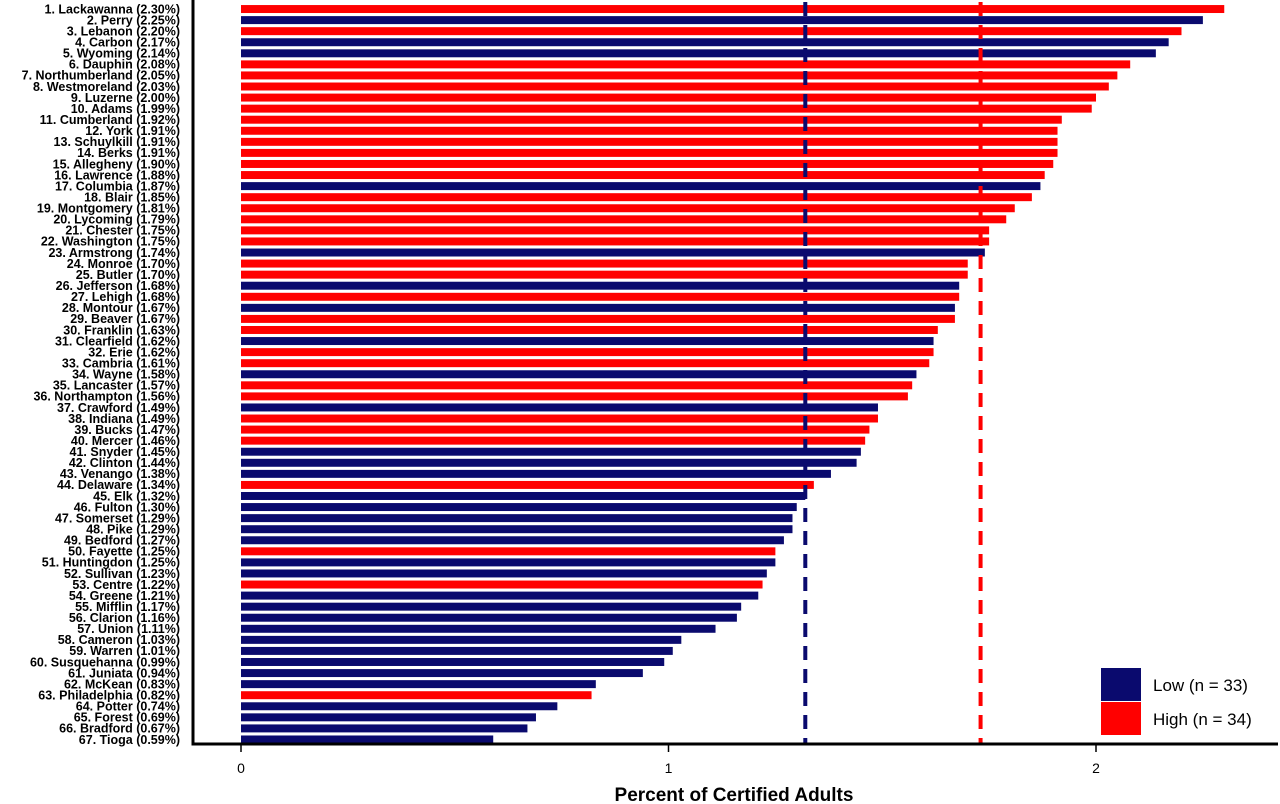  Describe the element at coordinates (106, 87) in the screenshot. I see `category-label-8: 8. Westmoreland (2.03%)` at that location.